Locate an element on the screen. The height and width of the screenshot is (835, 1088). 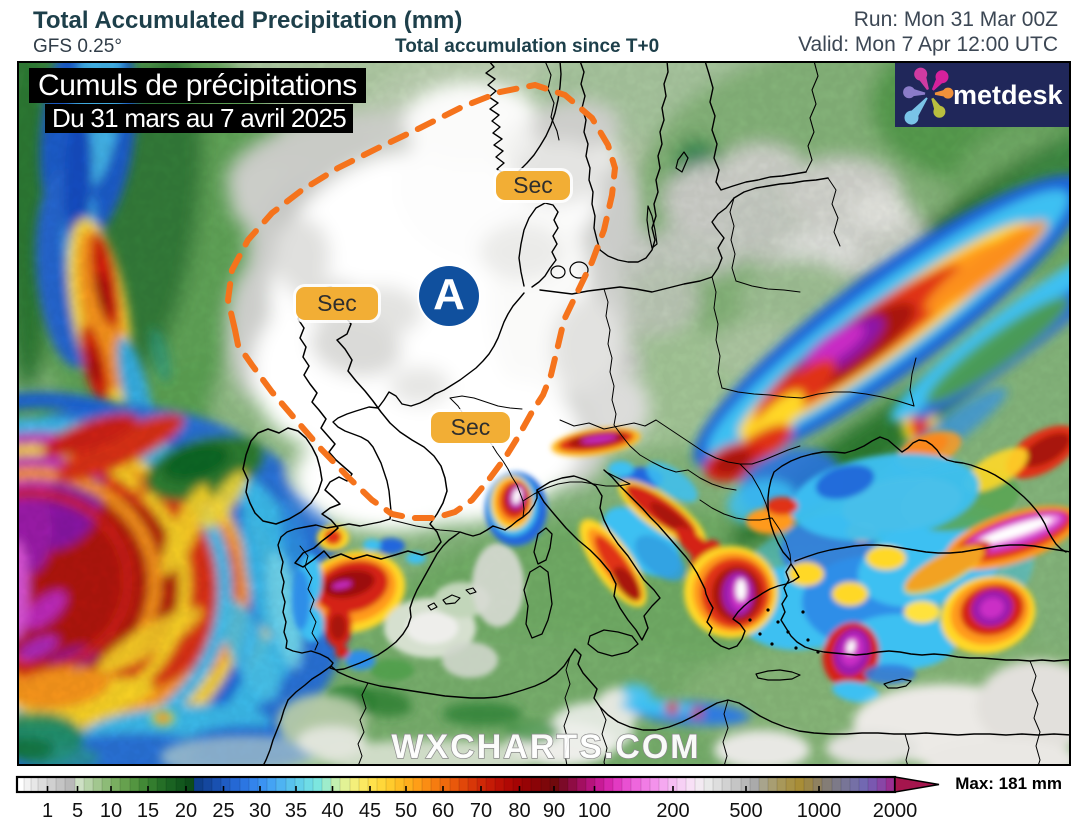
svg-text: 80 is located at coordinates (519, 811).